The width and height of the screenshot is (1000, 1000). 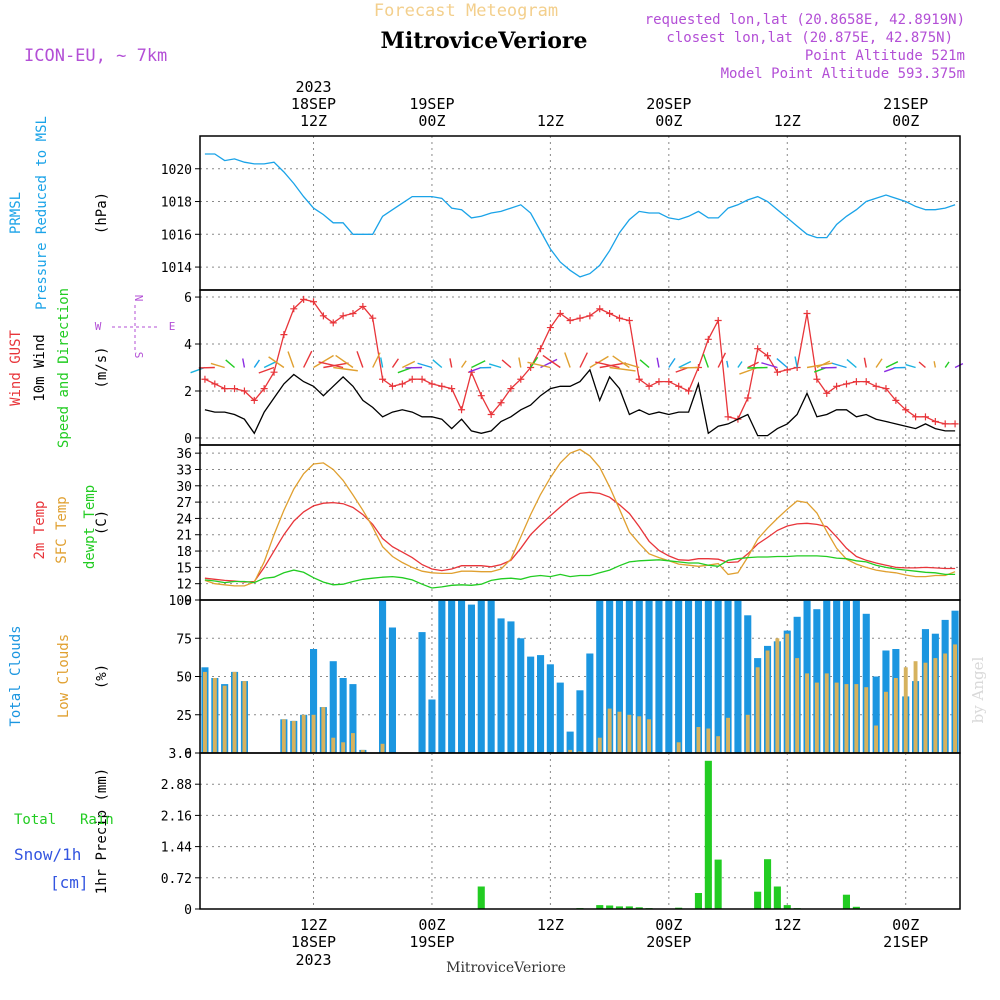 I want to click on panel-1: 1014 1016 1018 1020 (hPa), so click(x=527, y=213).